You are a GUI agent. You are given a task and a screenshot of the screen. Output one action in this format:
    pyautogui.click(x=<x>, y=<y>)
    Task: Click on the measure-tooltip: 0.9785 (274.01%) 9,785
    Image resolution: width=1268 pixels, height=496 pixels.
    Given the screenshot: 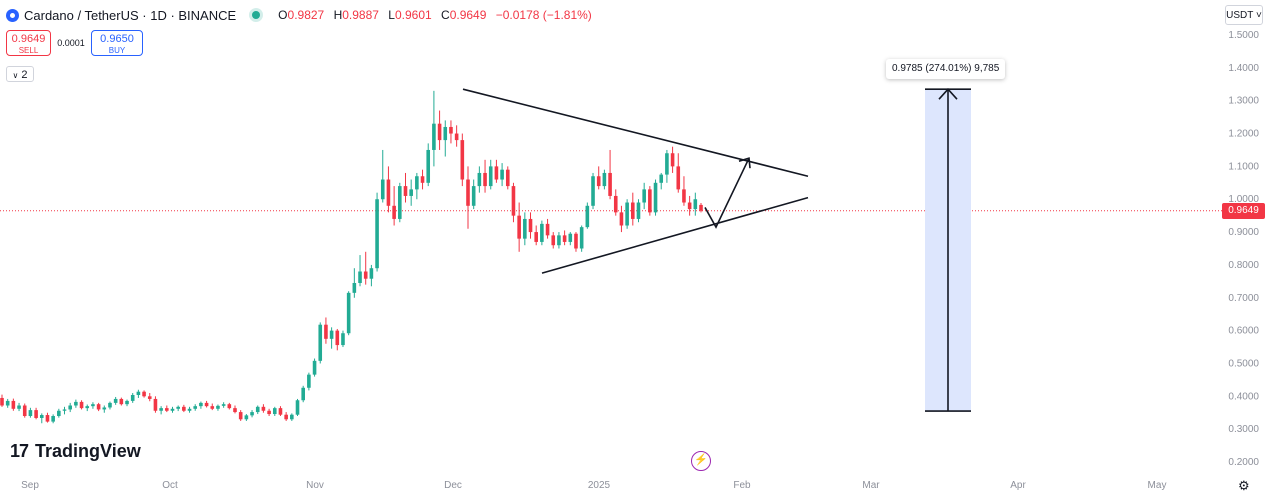 What is the action you would take?
    pyautogui.click(x=946, y=69)
    